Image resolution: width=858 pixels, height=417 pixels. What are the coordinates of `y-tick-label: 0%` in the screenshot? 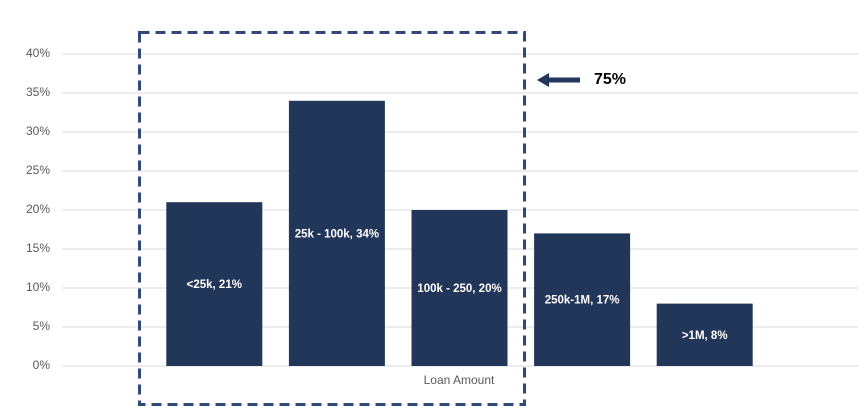 It's located at (42, 365).